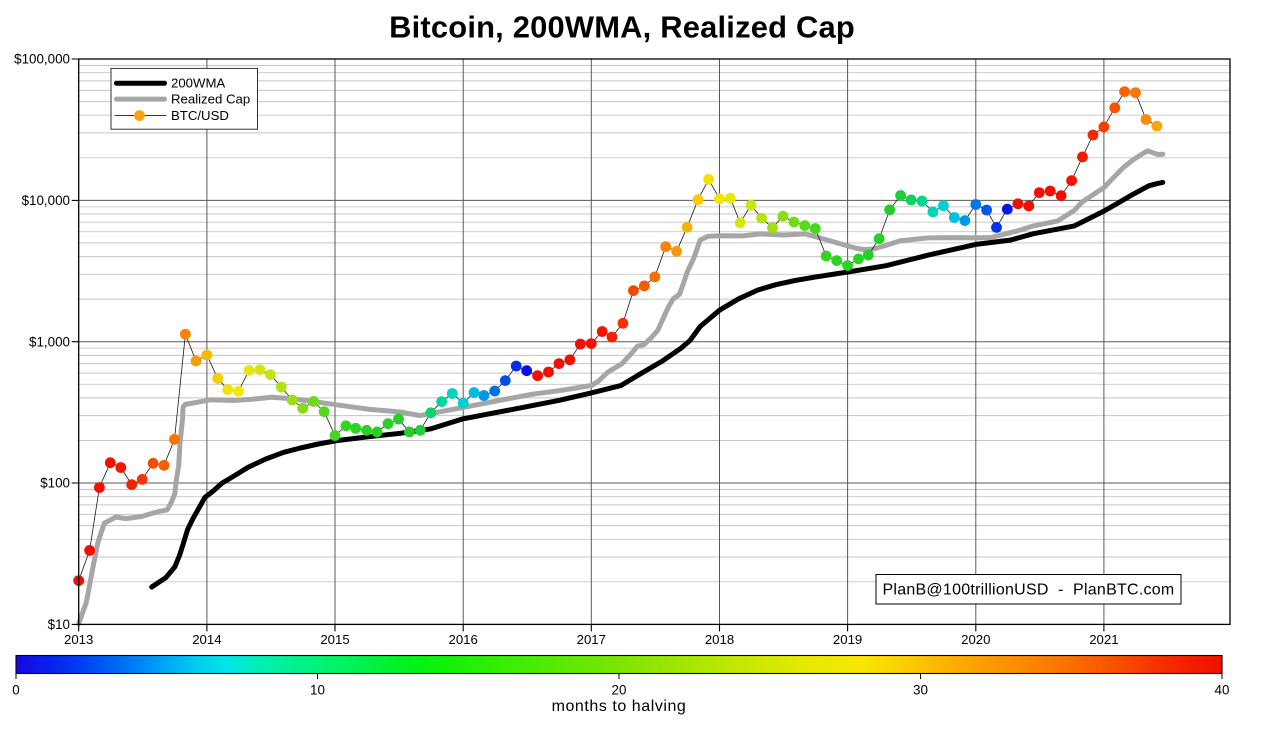 This screenshot has height=730, width=1280. Describe the element at coordinates (49, 341) in the screenshot. I see `svg-text: $1,000` at that location.